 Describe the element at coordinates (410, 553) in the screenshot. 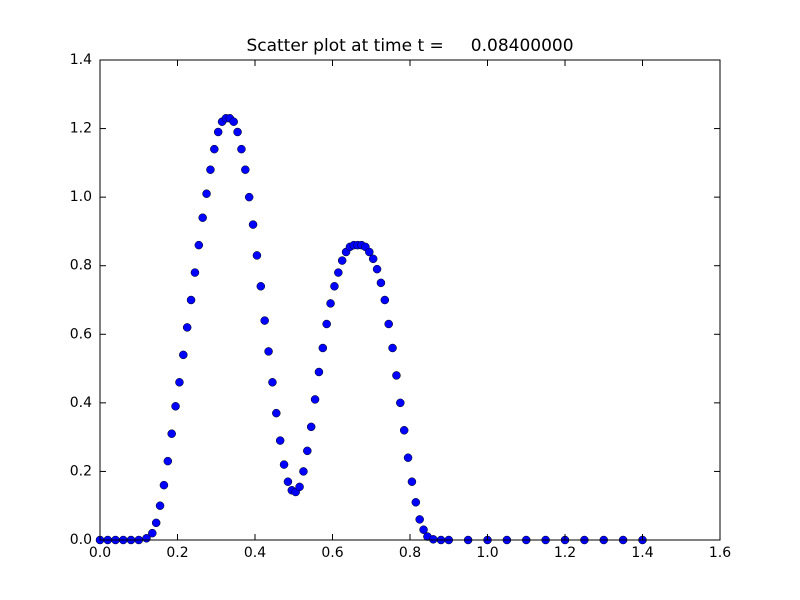

I see `x-tick-label: 0.8` at that location.